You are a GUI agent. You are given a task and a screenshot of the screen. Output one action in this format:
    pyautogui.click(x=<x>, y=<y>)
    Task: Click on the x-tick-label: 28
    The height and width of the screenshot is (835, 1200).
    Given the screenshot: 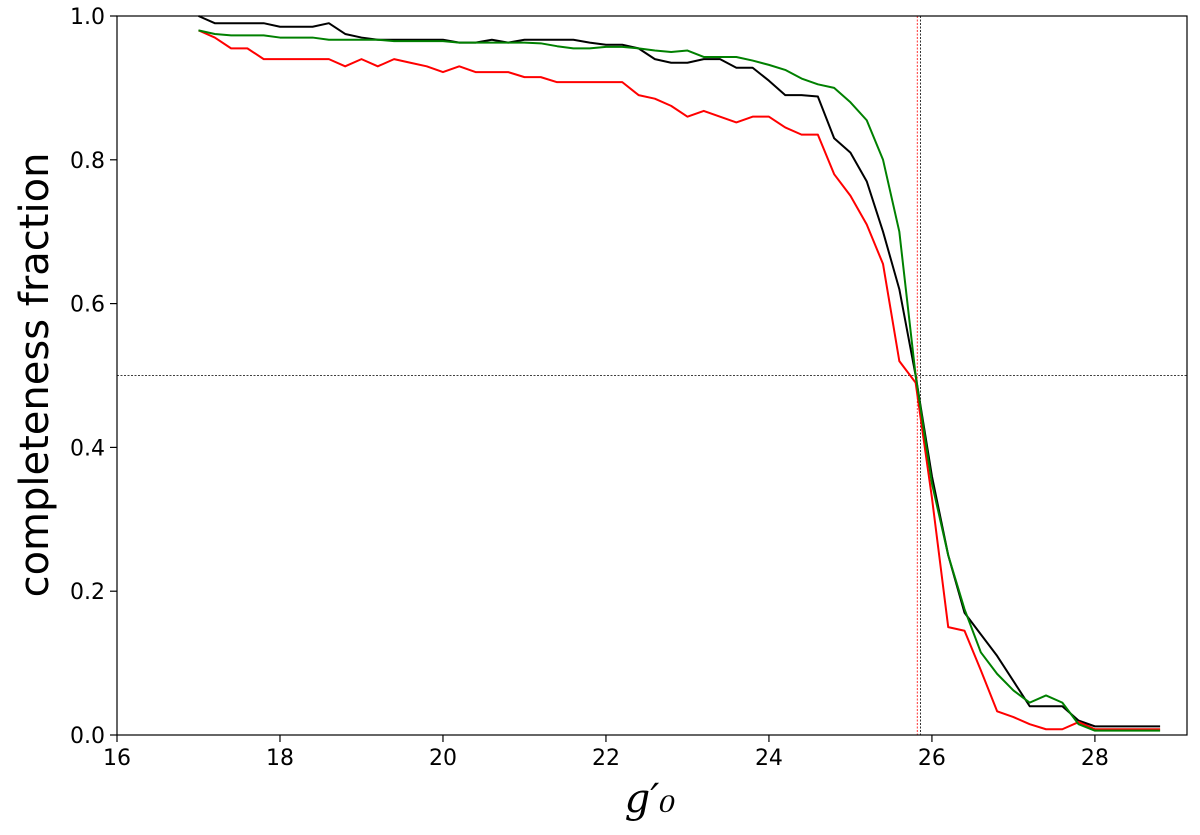 What is the action you would take?
    pyautogui.click(x=1095, y=758)
    